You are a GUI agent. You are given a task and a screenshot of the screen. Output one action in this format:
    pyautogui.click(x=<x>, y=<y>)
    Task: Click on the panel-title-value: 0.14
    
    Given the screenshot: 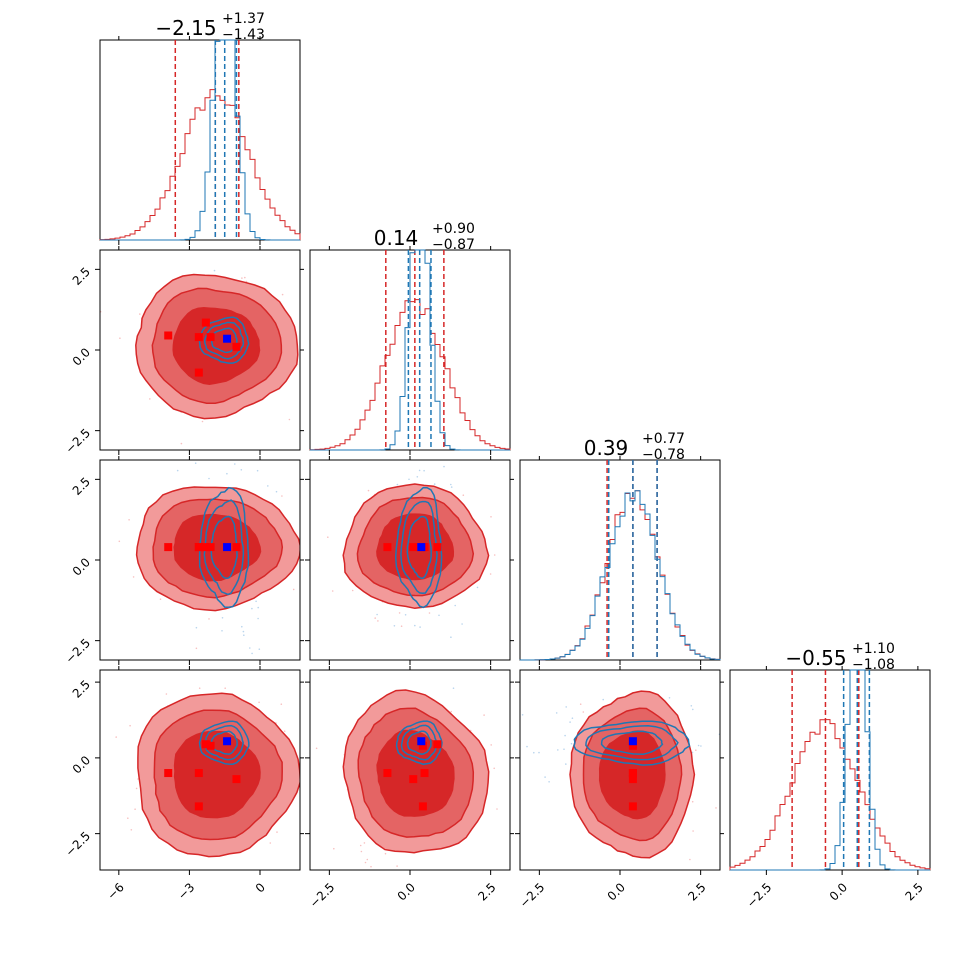 What is the action you would take?
    pyautogui.click(x=396, y=238)
    